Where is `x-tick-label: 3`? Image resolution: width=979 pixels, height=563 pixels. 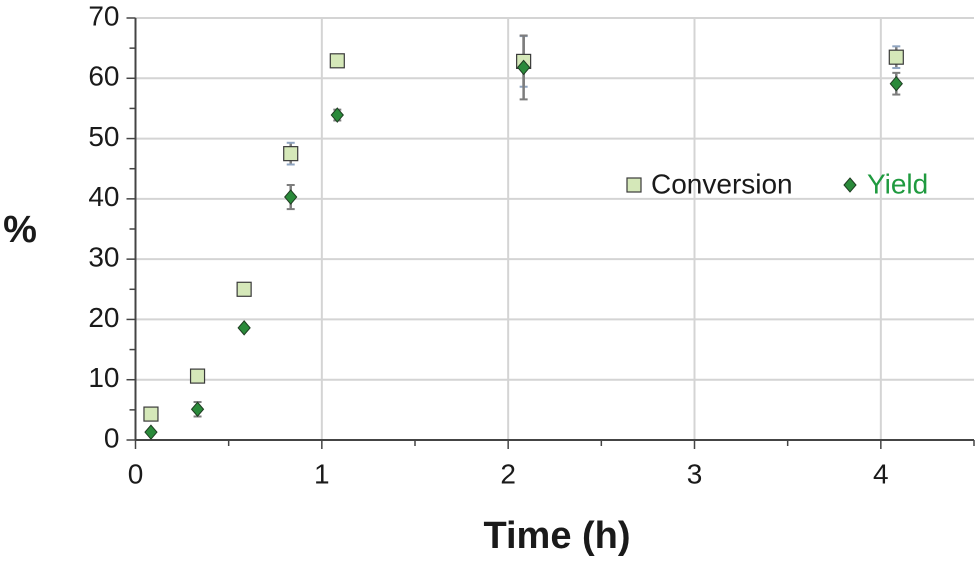 x-tick-label: 3 is located at coordinates (695, 473).